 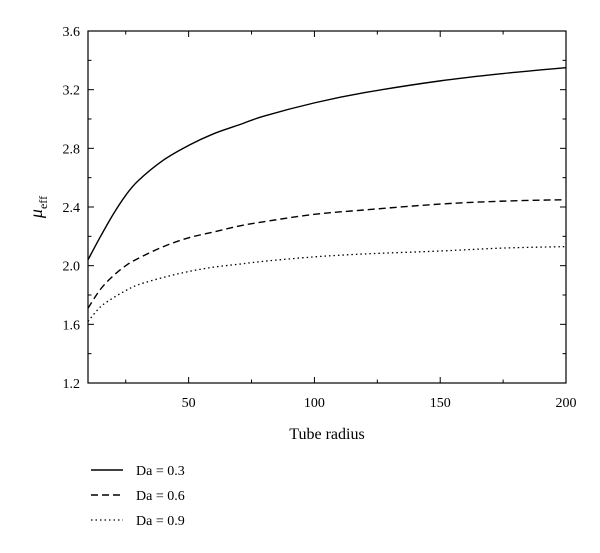 I want to click on legend-label-2: Da = 0.6, so click(x=160, y=496).